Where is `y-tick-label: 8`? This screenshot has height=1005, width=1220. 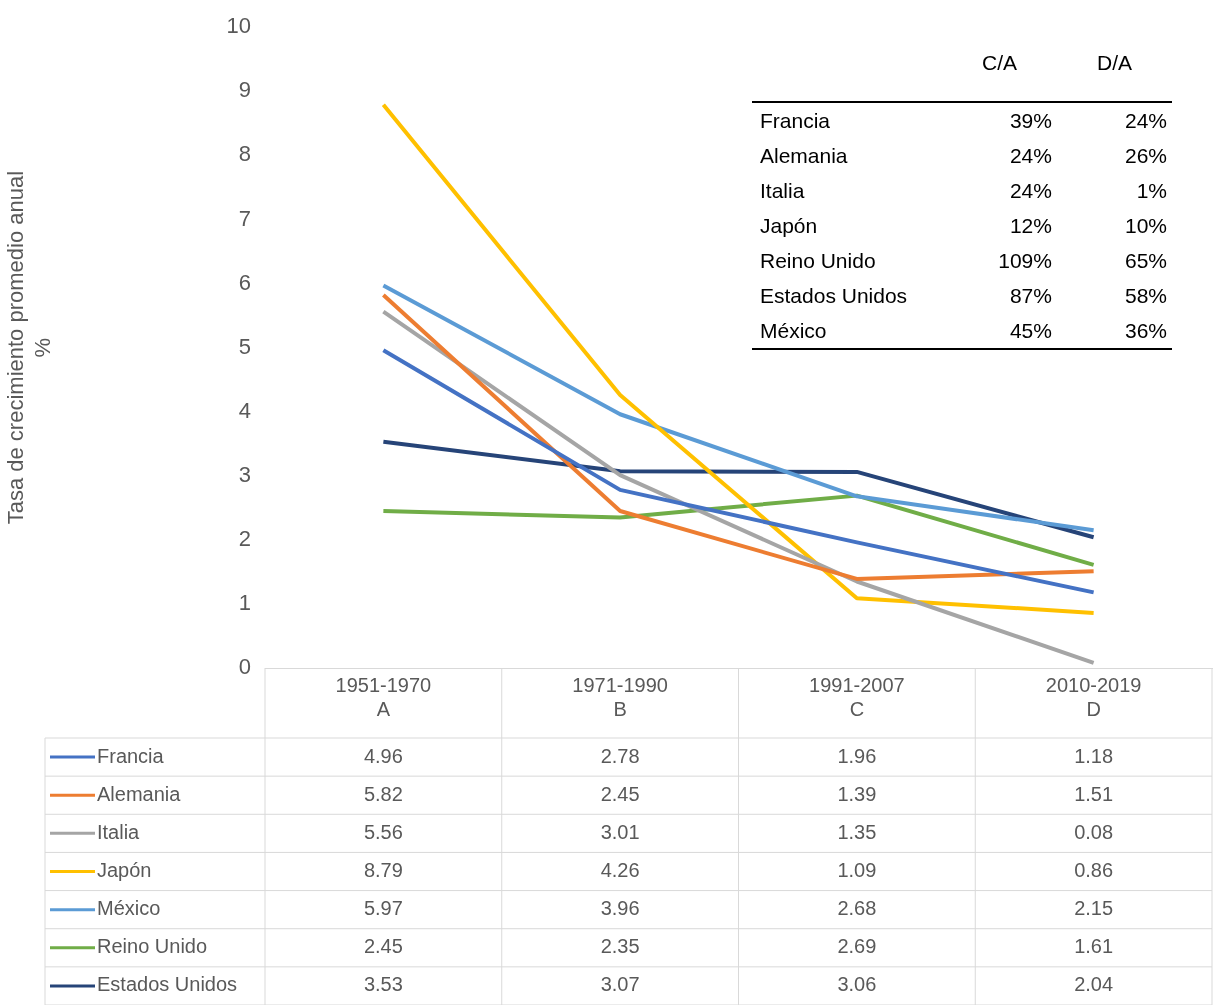 y-tick-label: 8 is located at coordinates (244, 154).